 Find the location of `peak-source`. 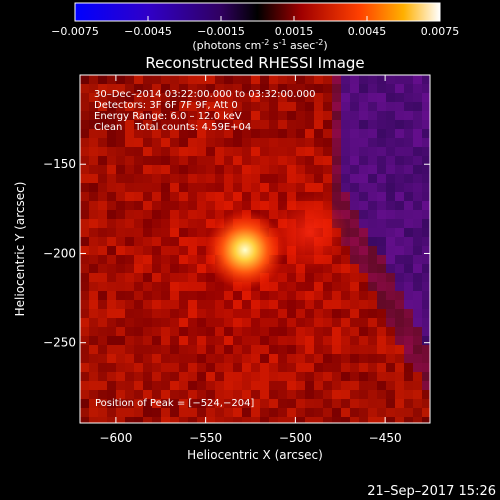

peak-source is located at coordinates (245, 250).